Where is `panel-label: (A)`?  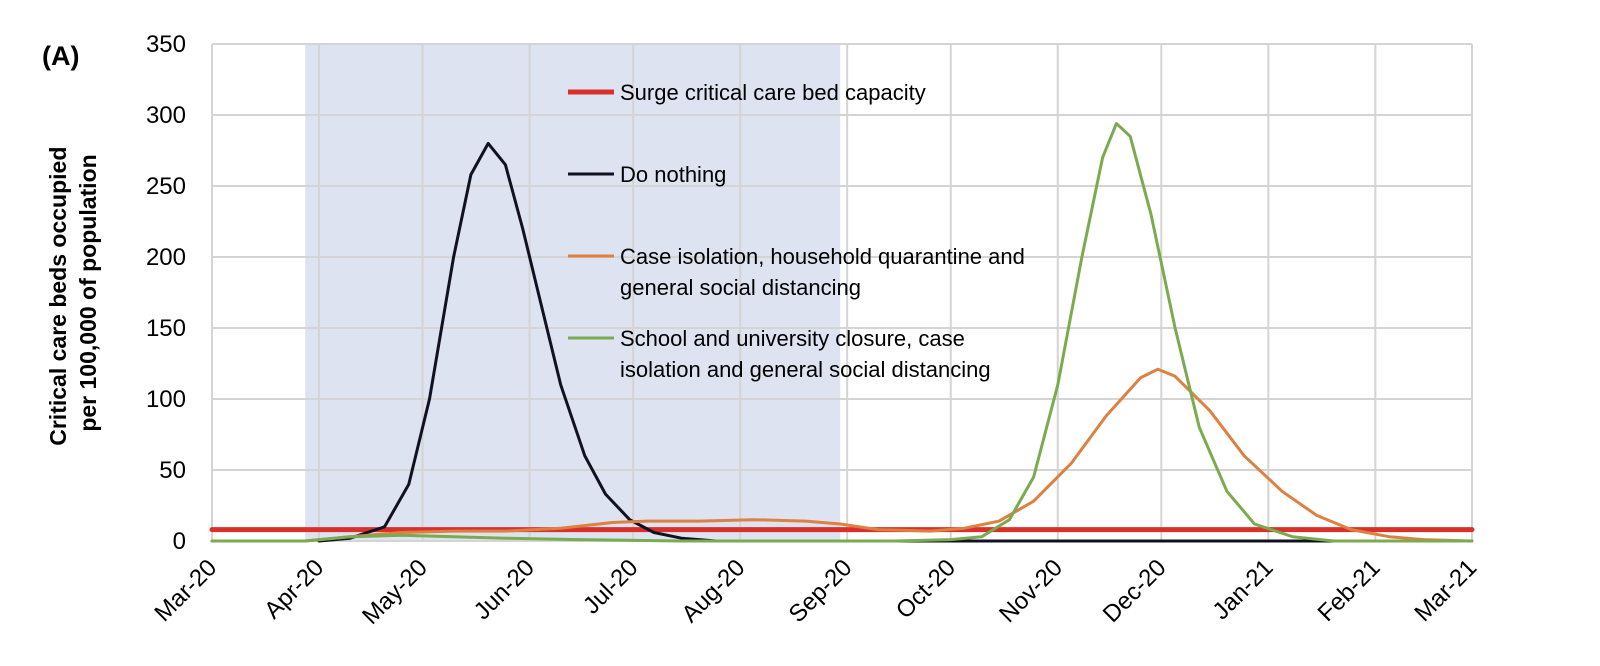
panel-label: (A) is located at coordinates (60, 56).